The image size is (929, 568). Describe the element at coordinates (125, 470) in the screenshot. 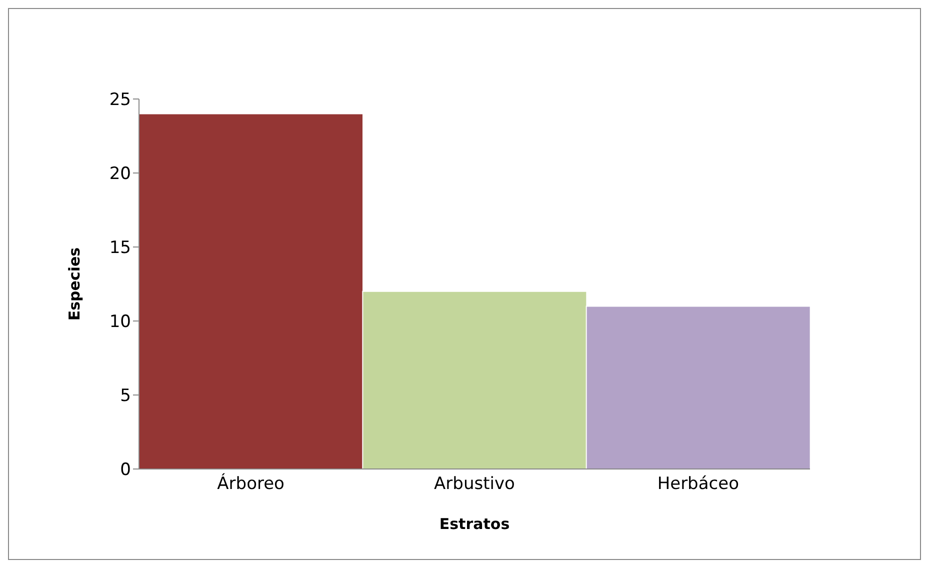

I see `y-tick-label: 0` at that location.